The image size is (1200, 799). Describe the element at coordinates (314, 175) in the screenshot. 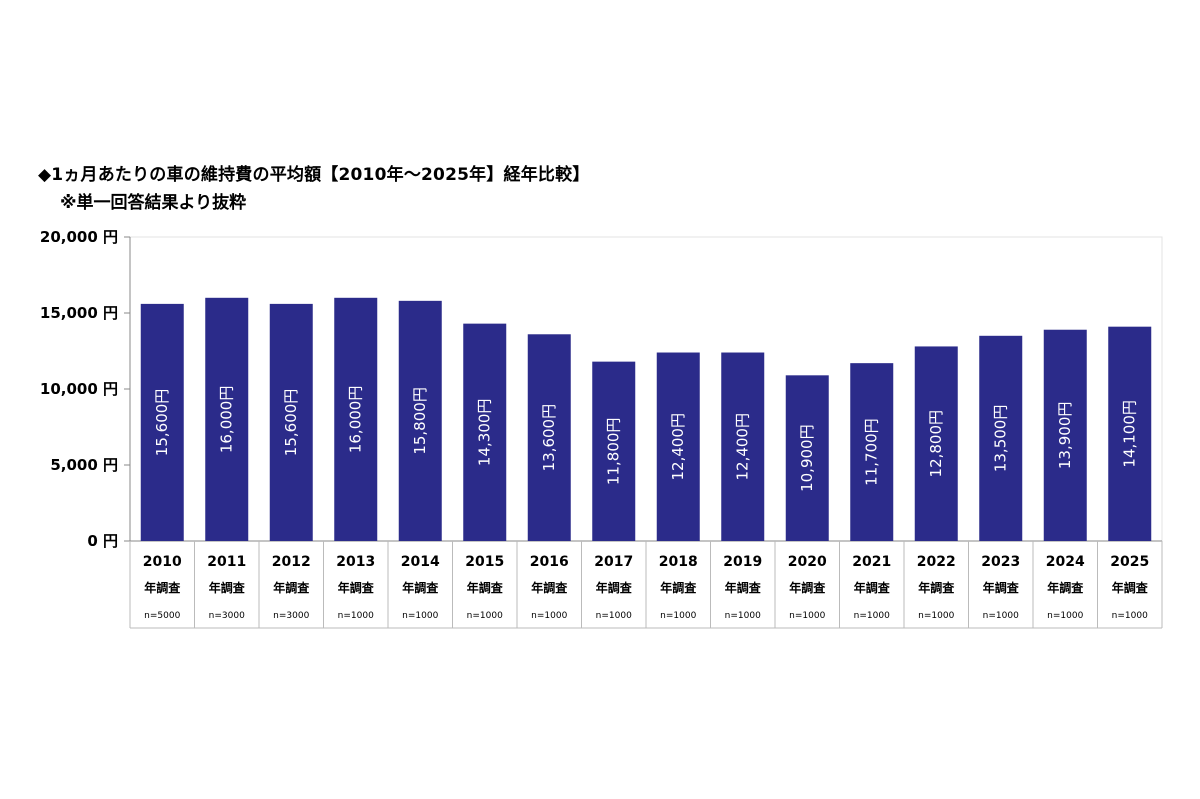

I see `chart-title: ◆1ヵ月あたりの車の維持費の平均額【2010年～2025年】経年比較】` at that location.